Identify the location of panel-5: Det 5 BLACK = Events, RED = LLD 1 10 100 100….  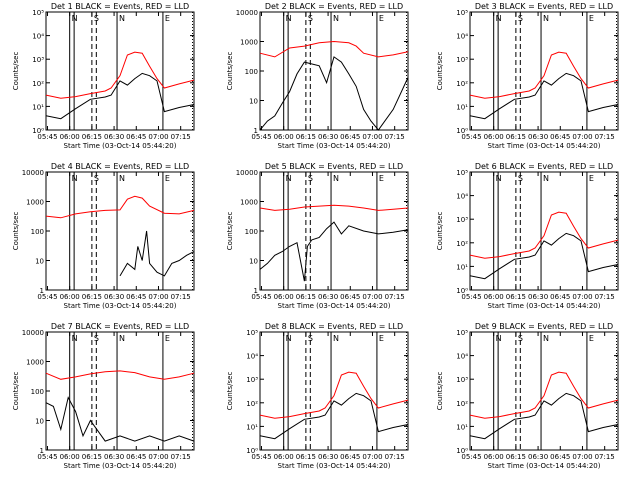
(317, 236).